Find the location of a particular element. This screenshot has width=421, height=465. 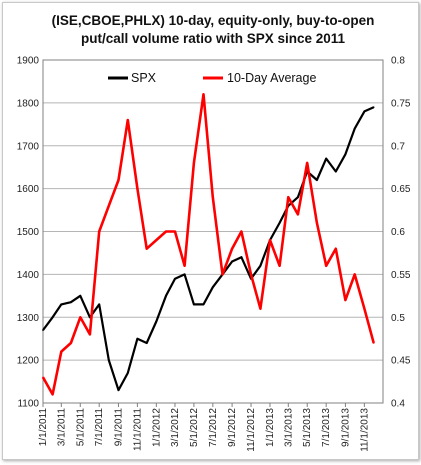

y-right-tick-label: 0.6 is located at coordinates (398, 232).